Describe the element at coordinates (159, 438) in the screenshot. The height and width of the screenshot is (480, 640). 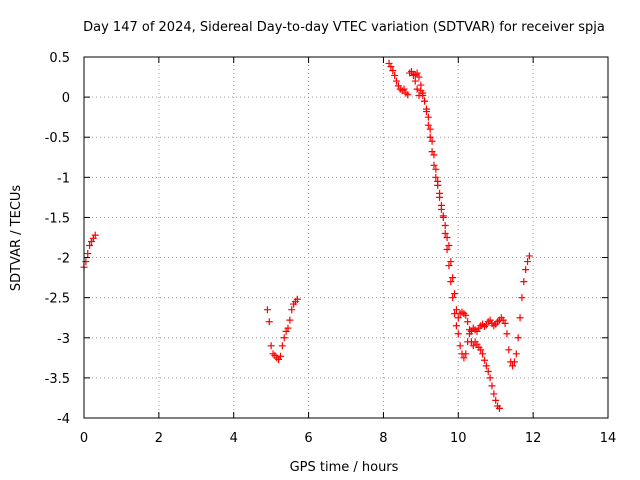
I see `x-tick-label: 2` at that location.